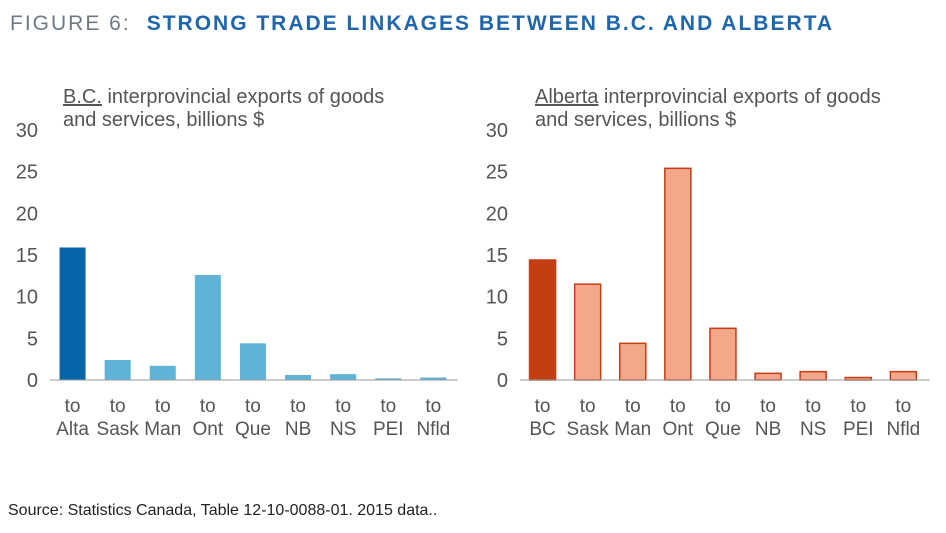  Describe the element at coordinates (163, 120) in the screenshot. I see `bc-chart-title-line2: and services, billions $` at that location.